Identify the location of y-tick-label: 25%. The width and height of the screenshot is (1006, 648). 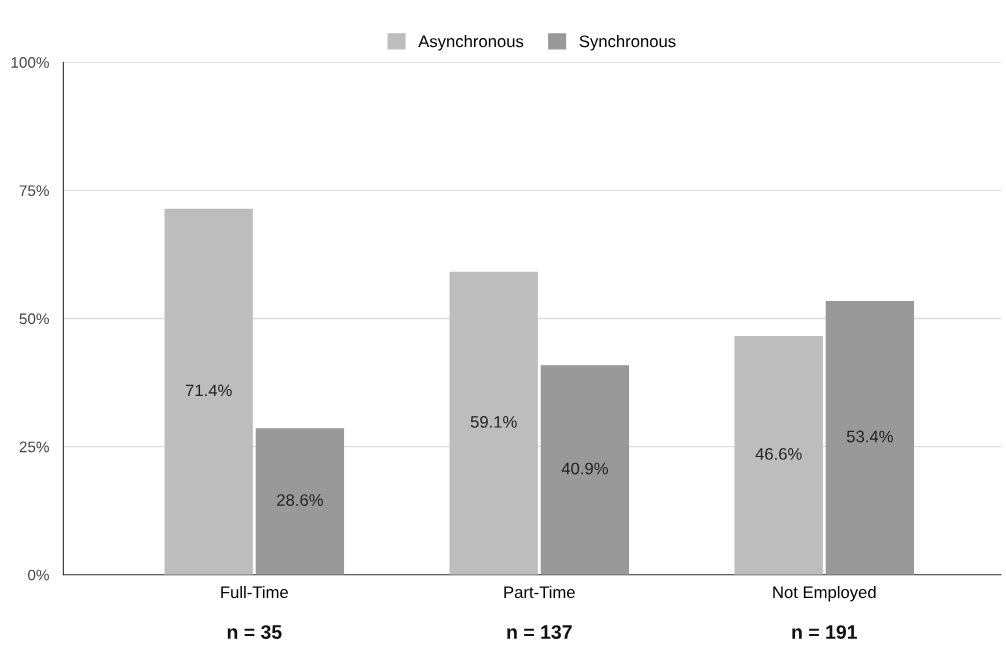
(34, 447).